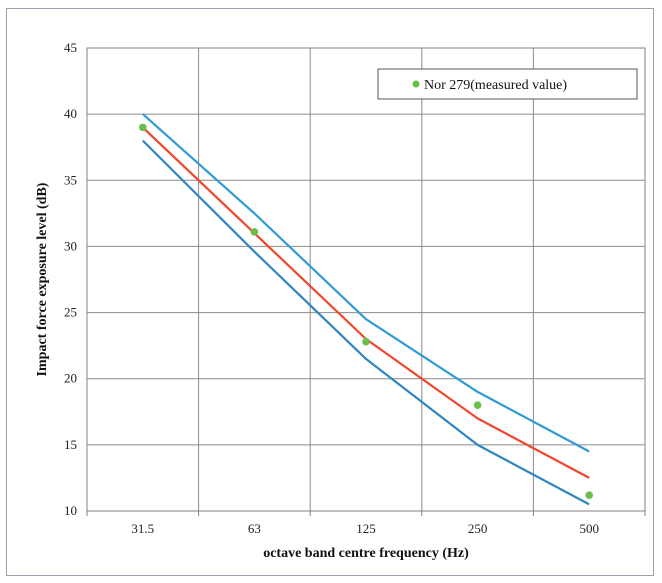 The width and height of the screenshot is (662, 583). I want to click on y-tick-label: 15, so click(70, 444).